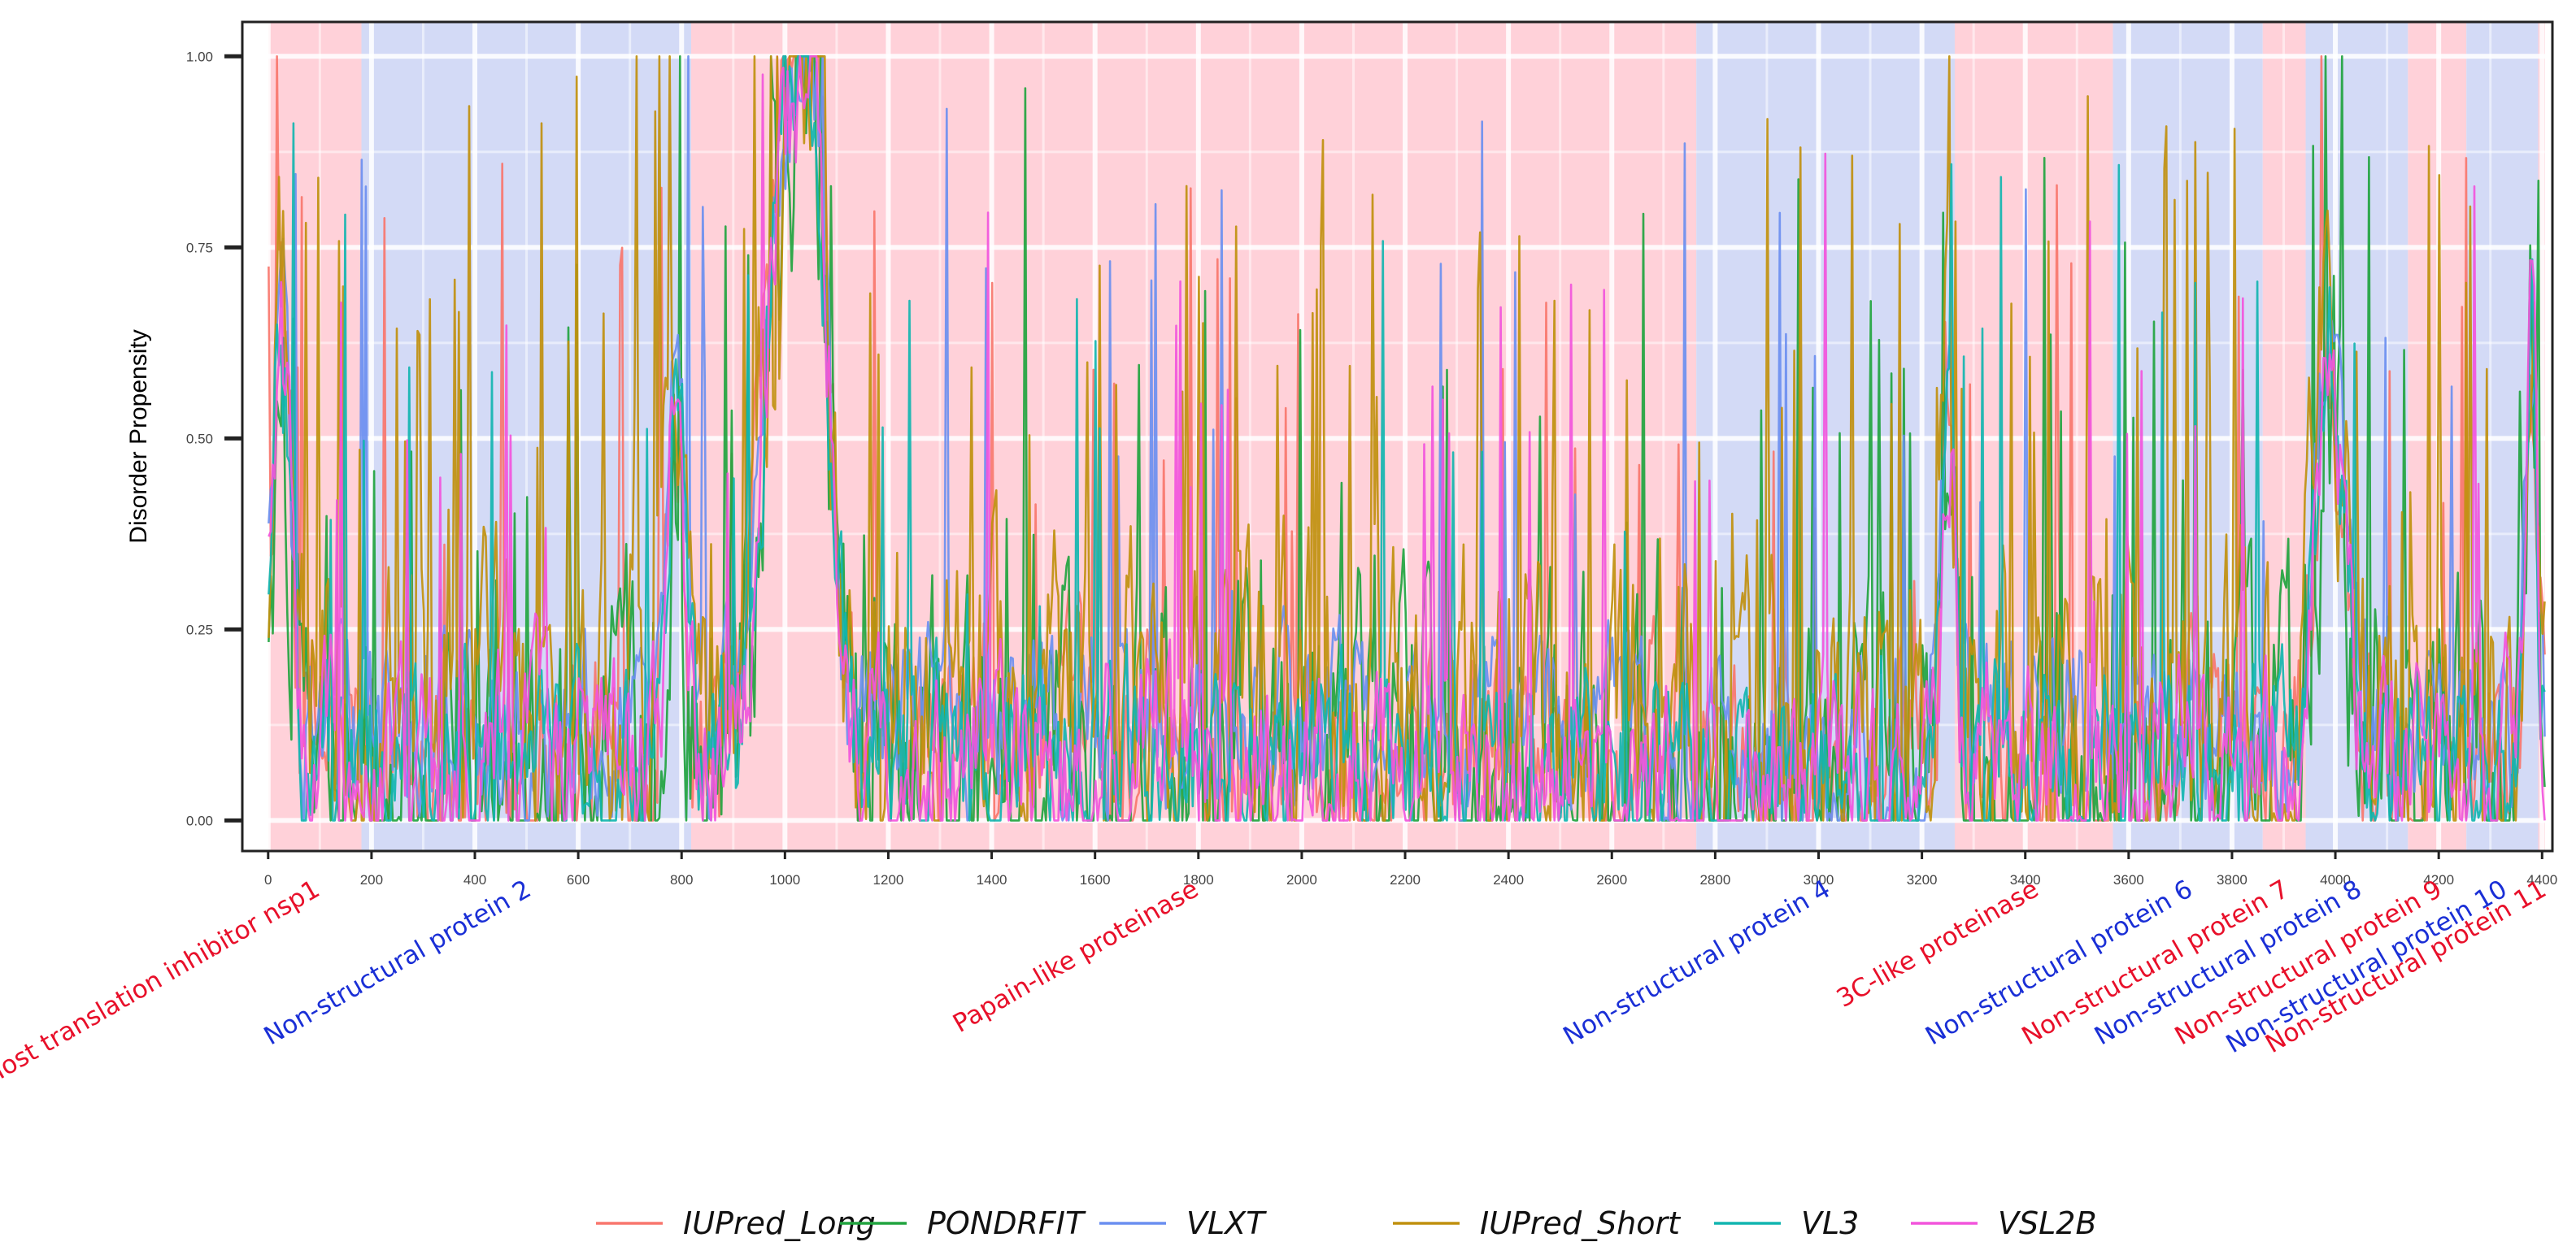  Describe the element at coordinates (1007, 1223) in the screenshot. I see `legend-label-2: PONDRFIT` at that location.